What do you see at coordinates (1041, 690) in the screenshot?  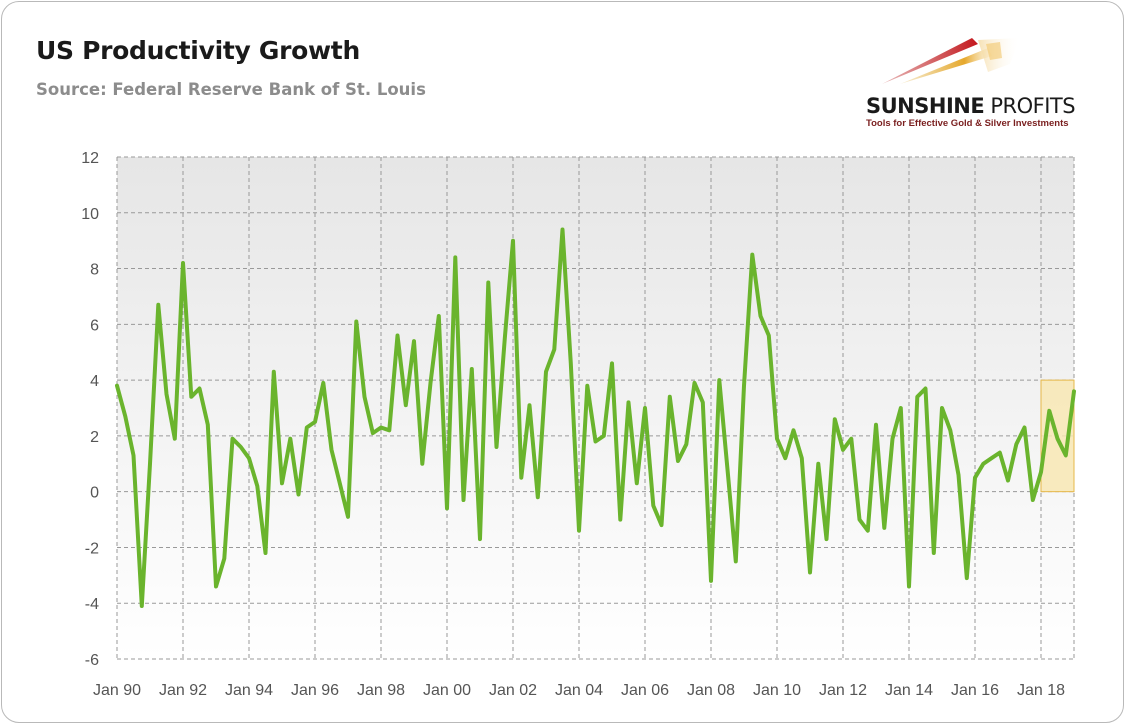 I see `x-tick-label: Jan 18` at bounding box center [1041, 690].